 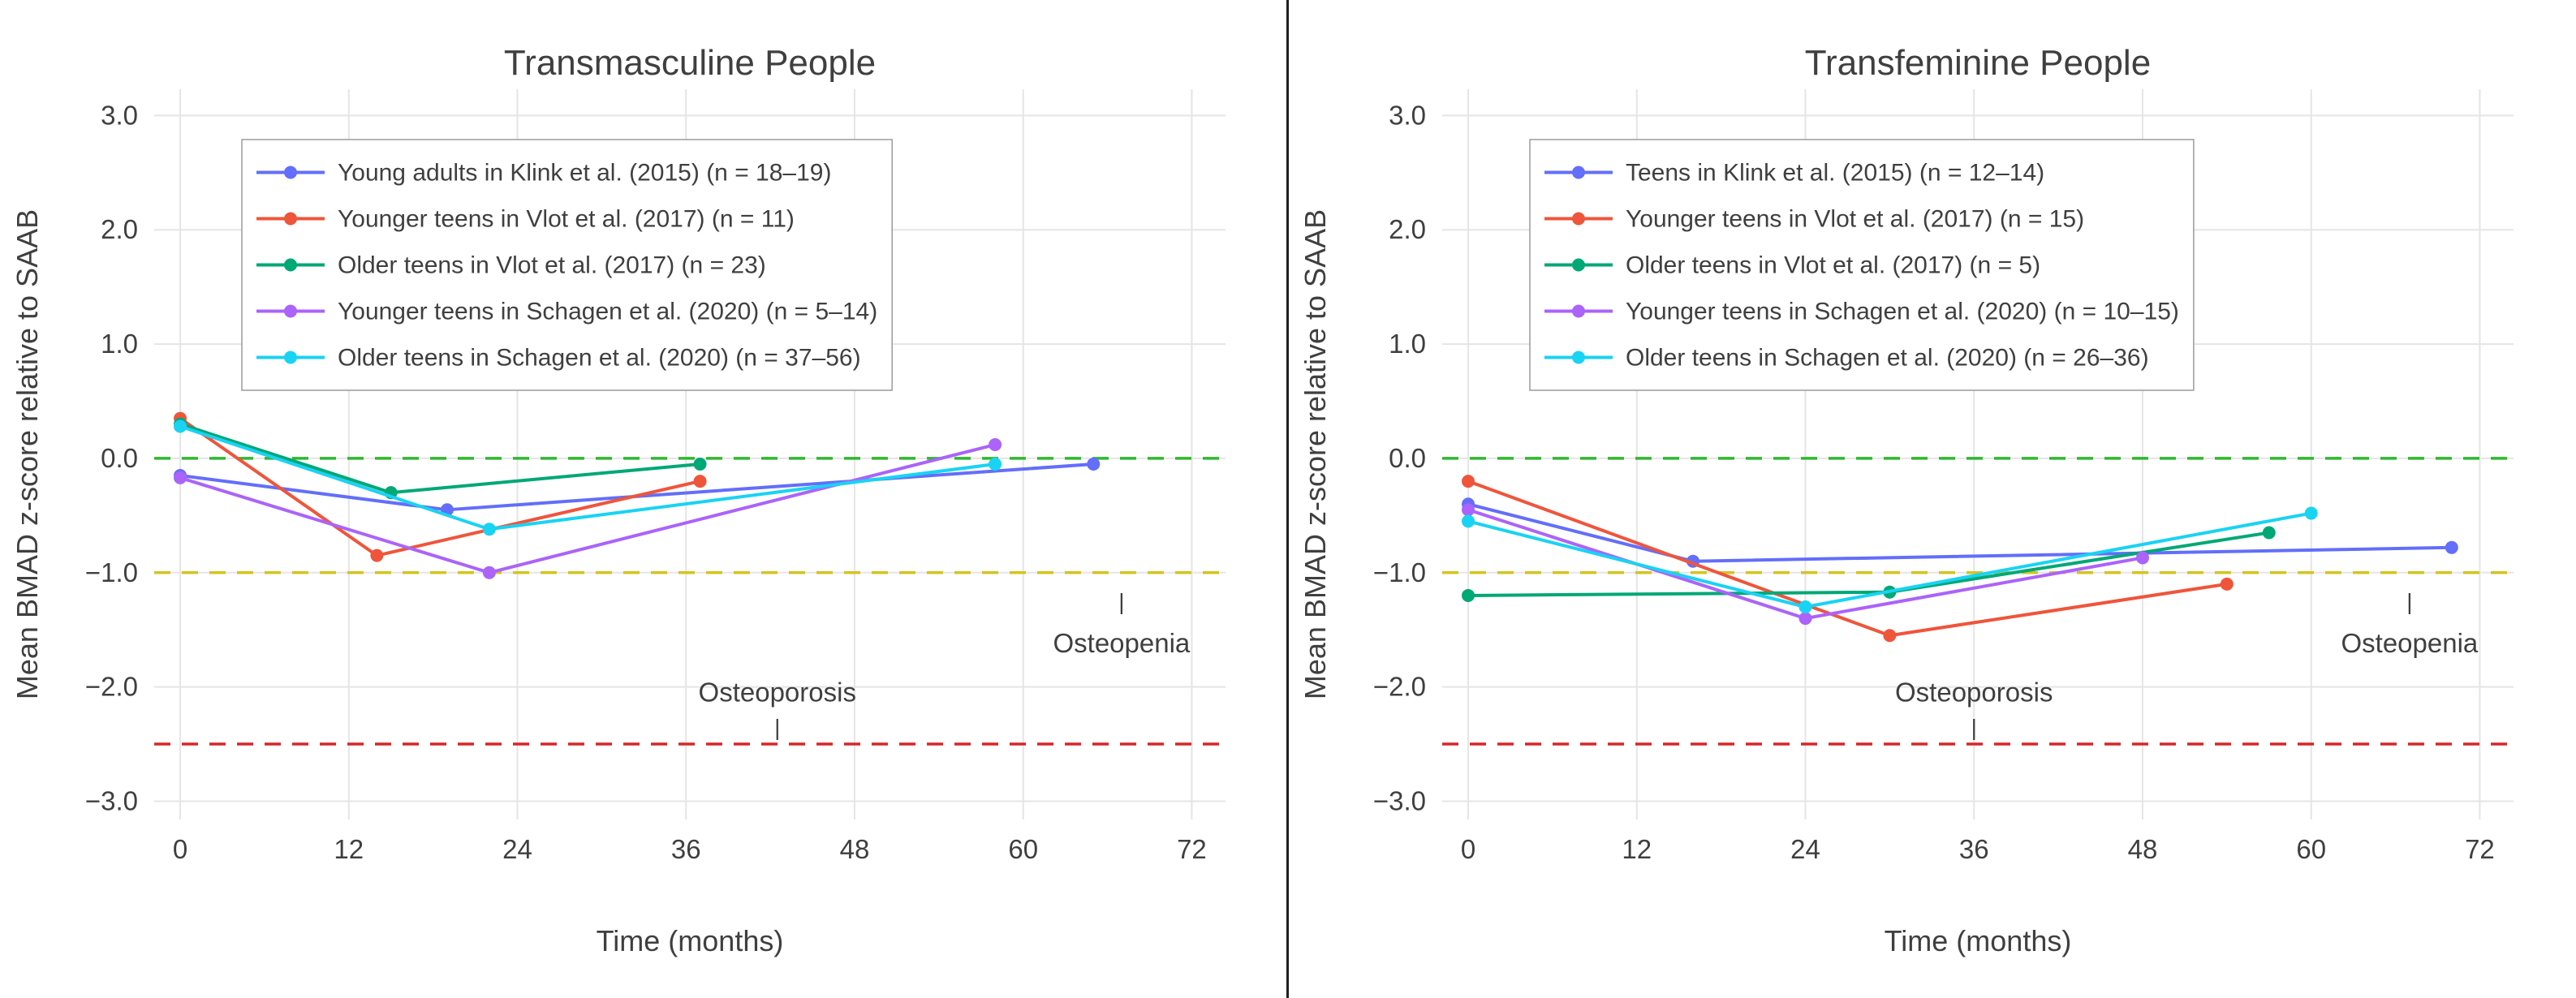 What do you see at coordinates (1960, 532) in the screenshot?
I see `series-line` at bounding box center [1960, 532].